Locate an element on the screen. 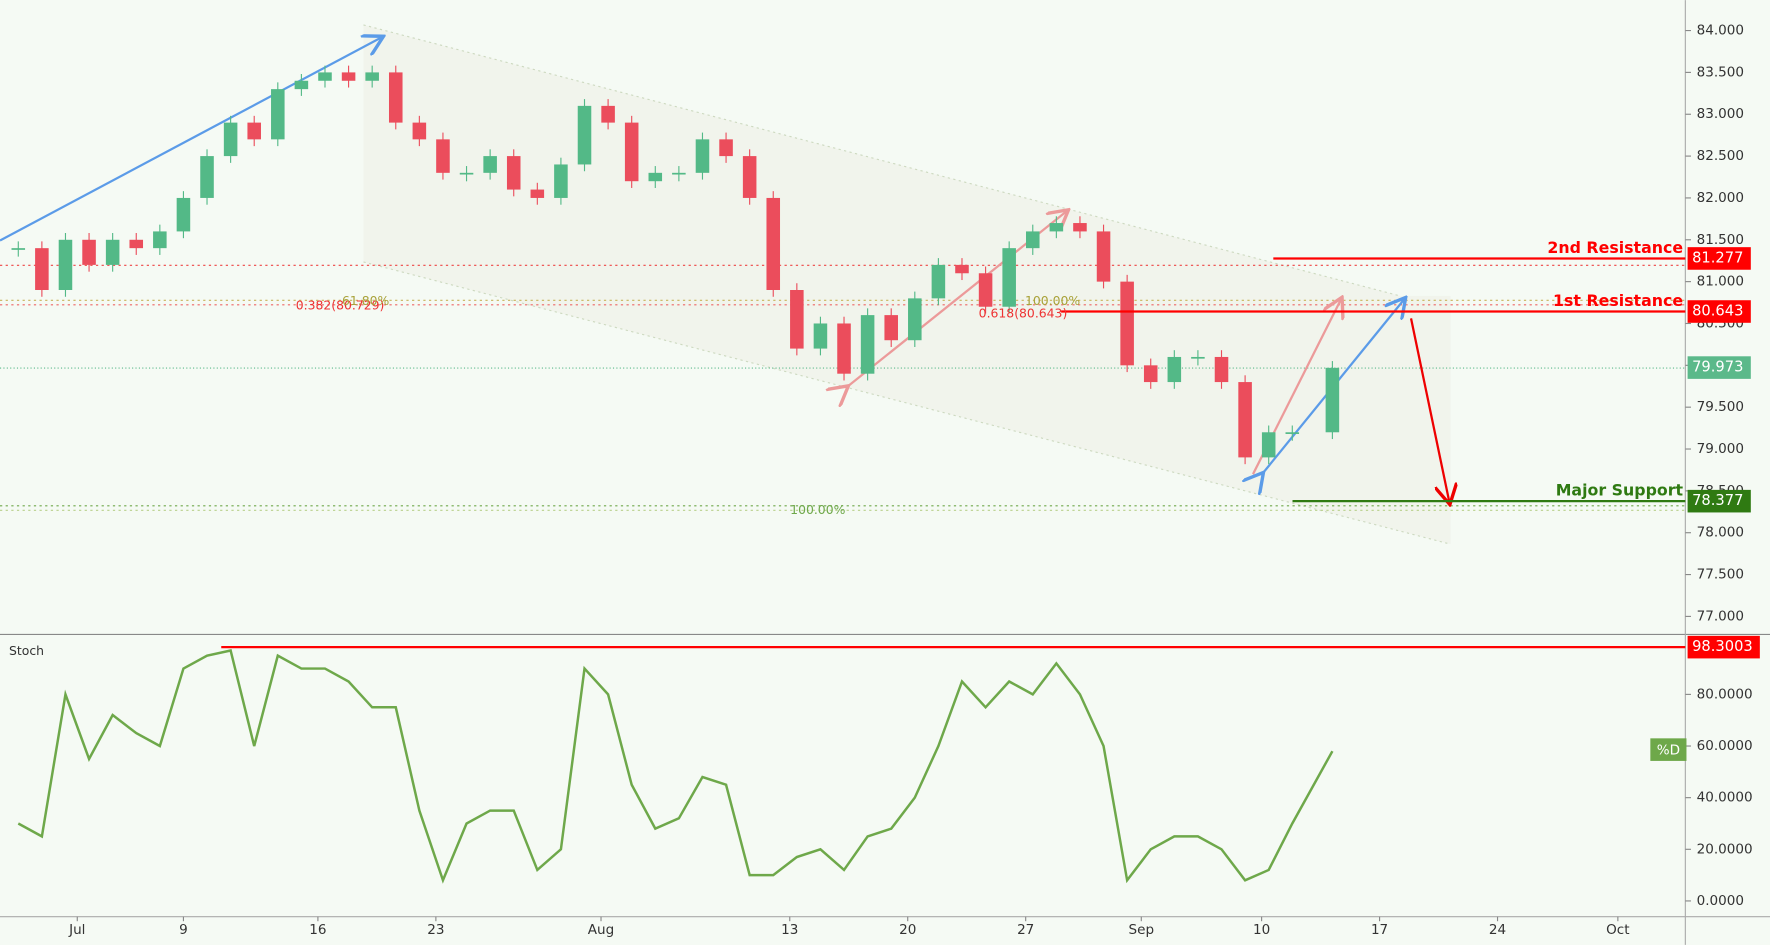  level-name: 1st Resistance is located at coordinates (1618, 300).